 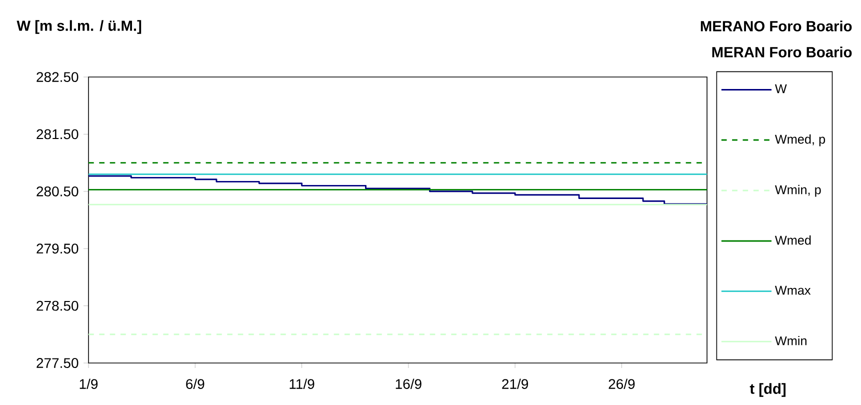 I want to click on legend-label: Wmin, so click(x=790, y=341).